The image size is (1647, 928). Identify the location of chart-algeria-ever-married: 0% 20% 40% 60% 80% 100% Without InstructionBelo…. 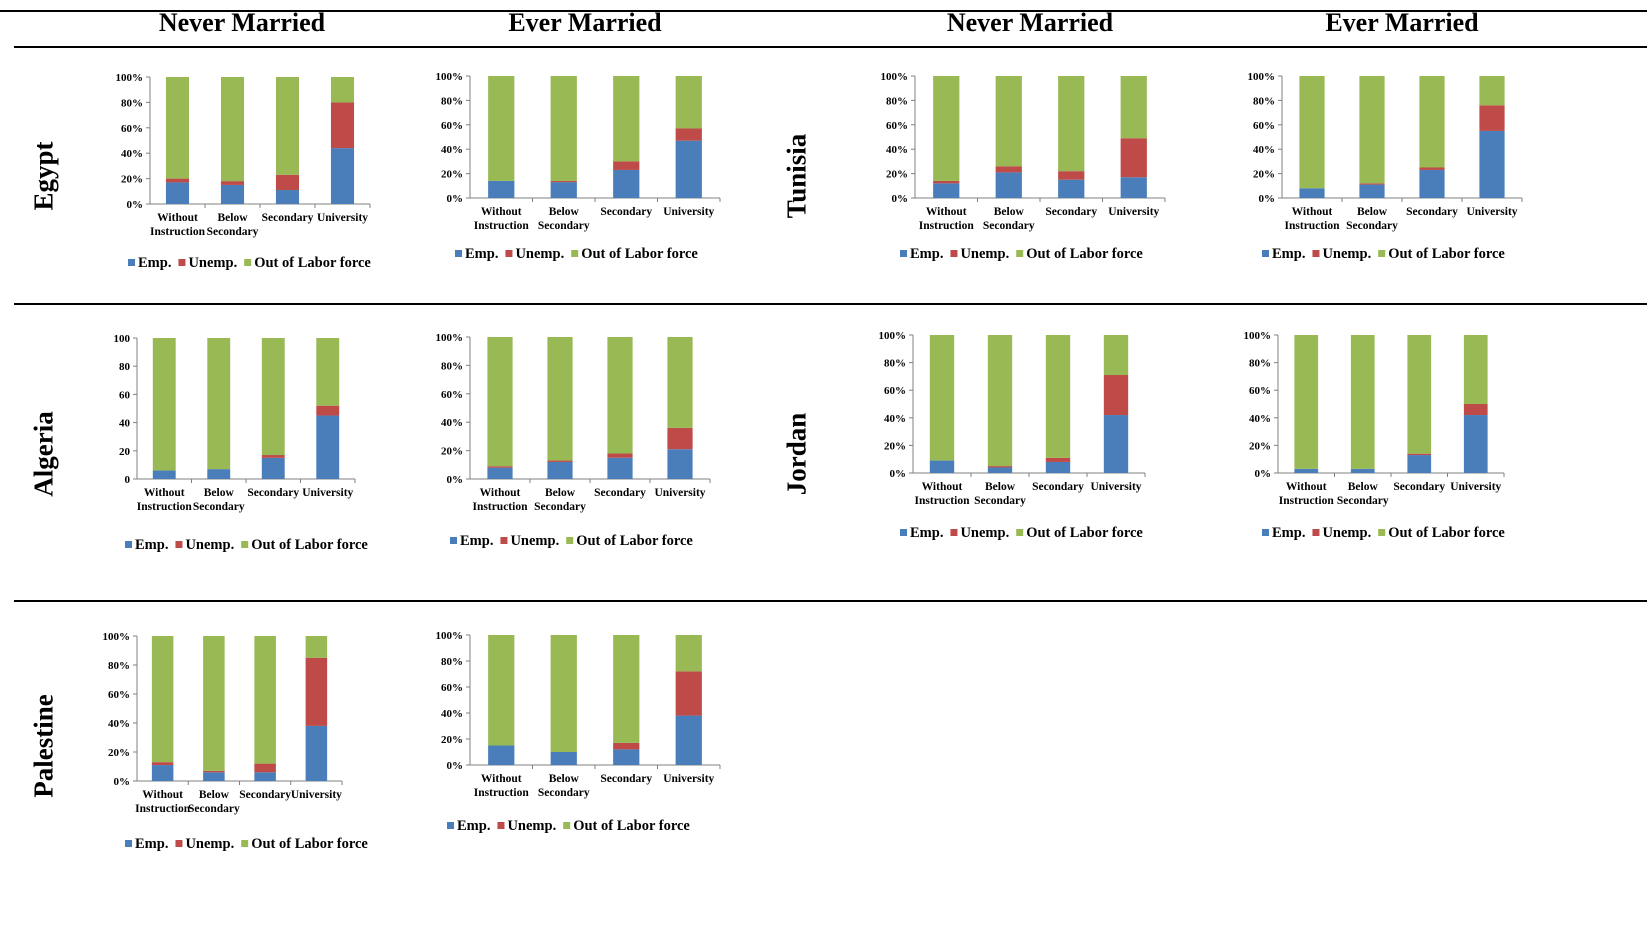
(573, 440).